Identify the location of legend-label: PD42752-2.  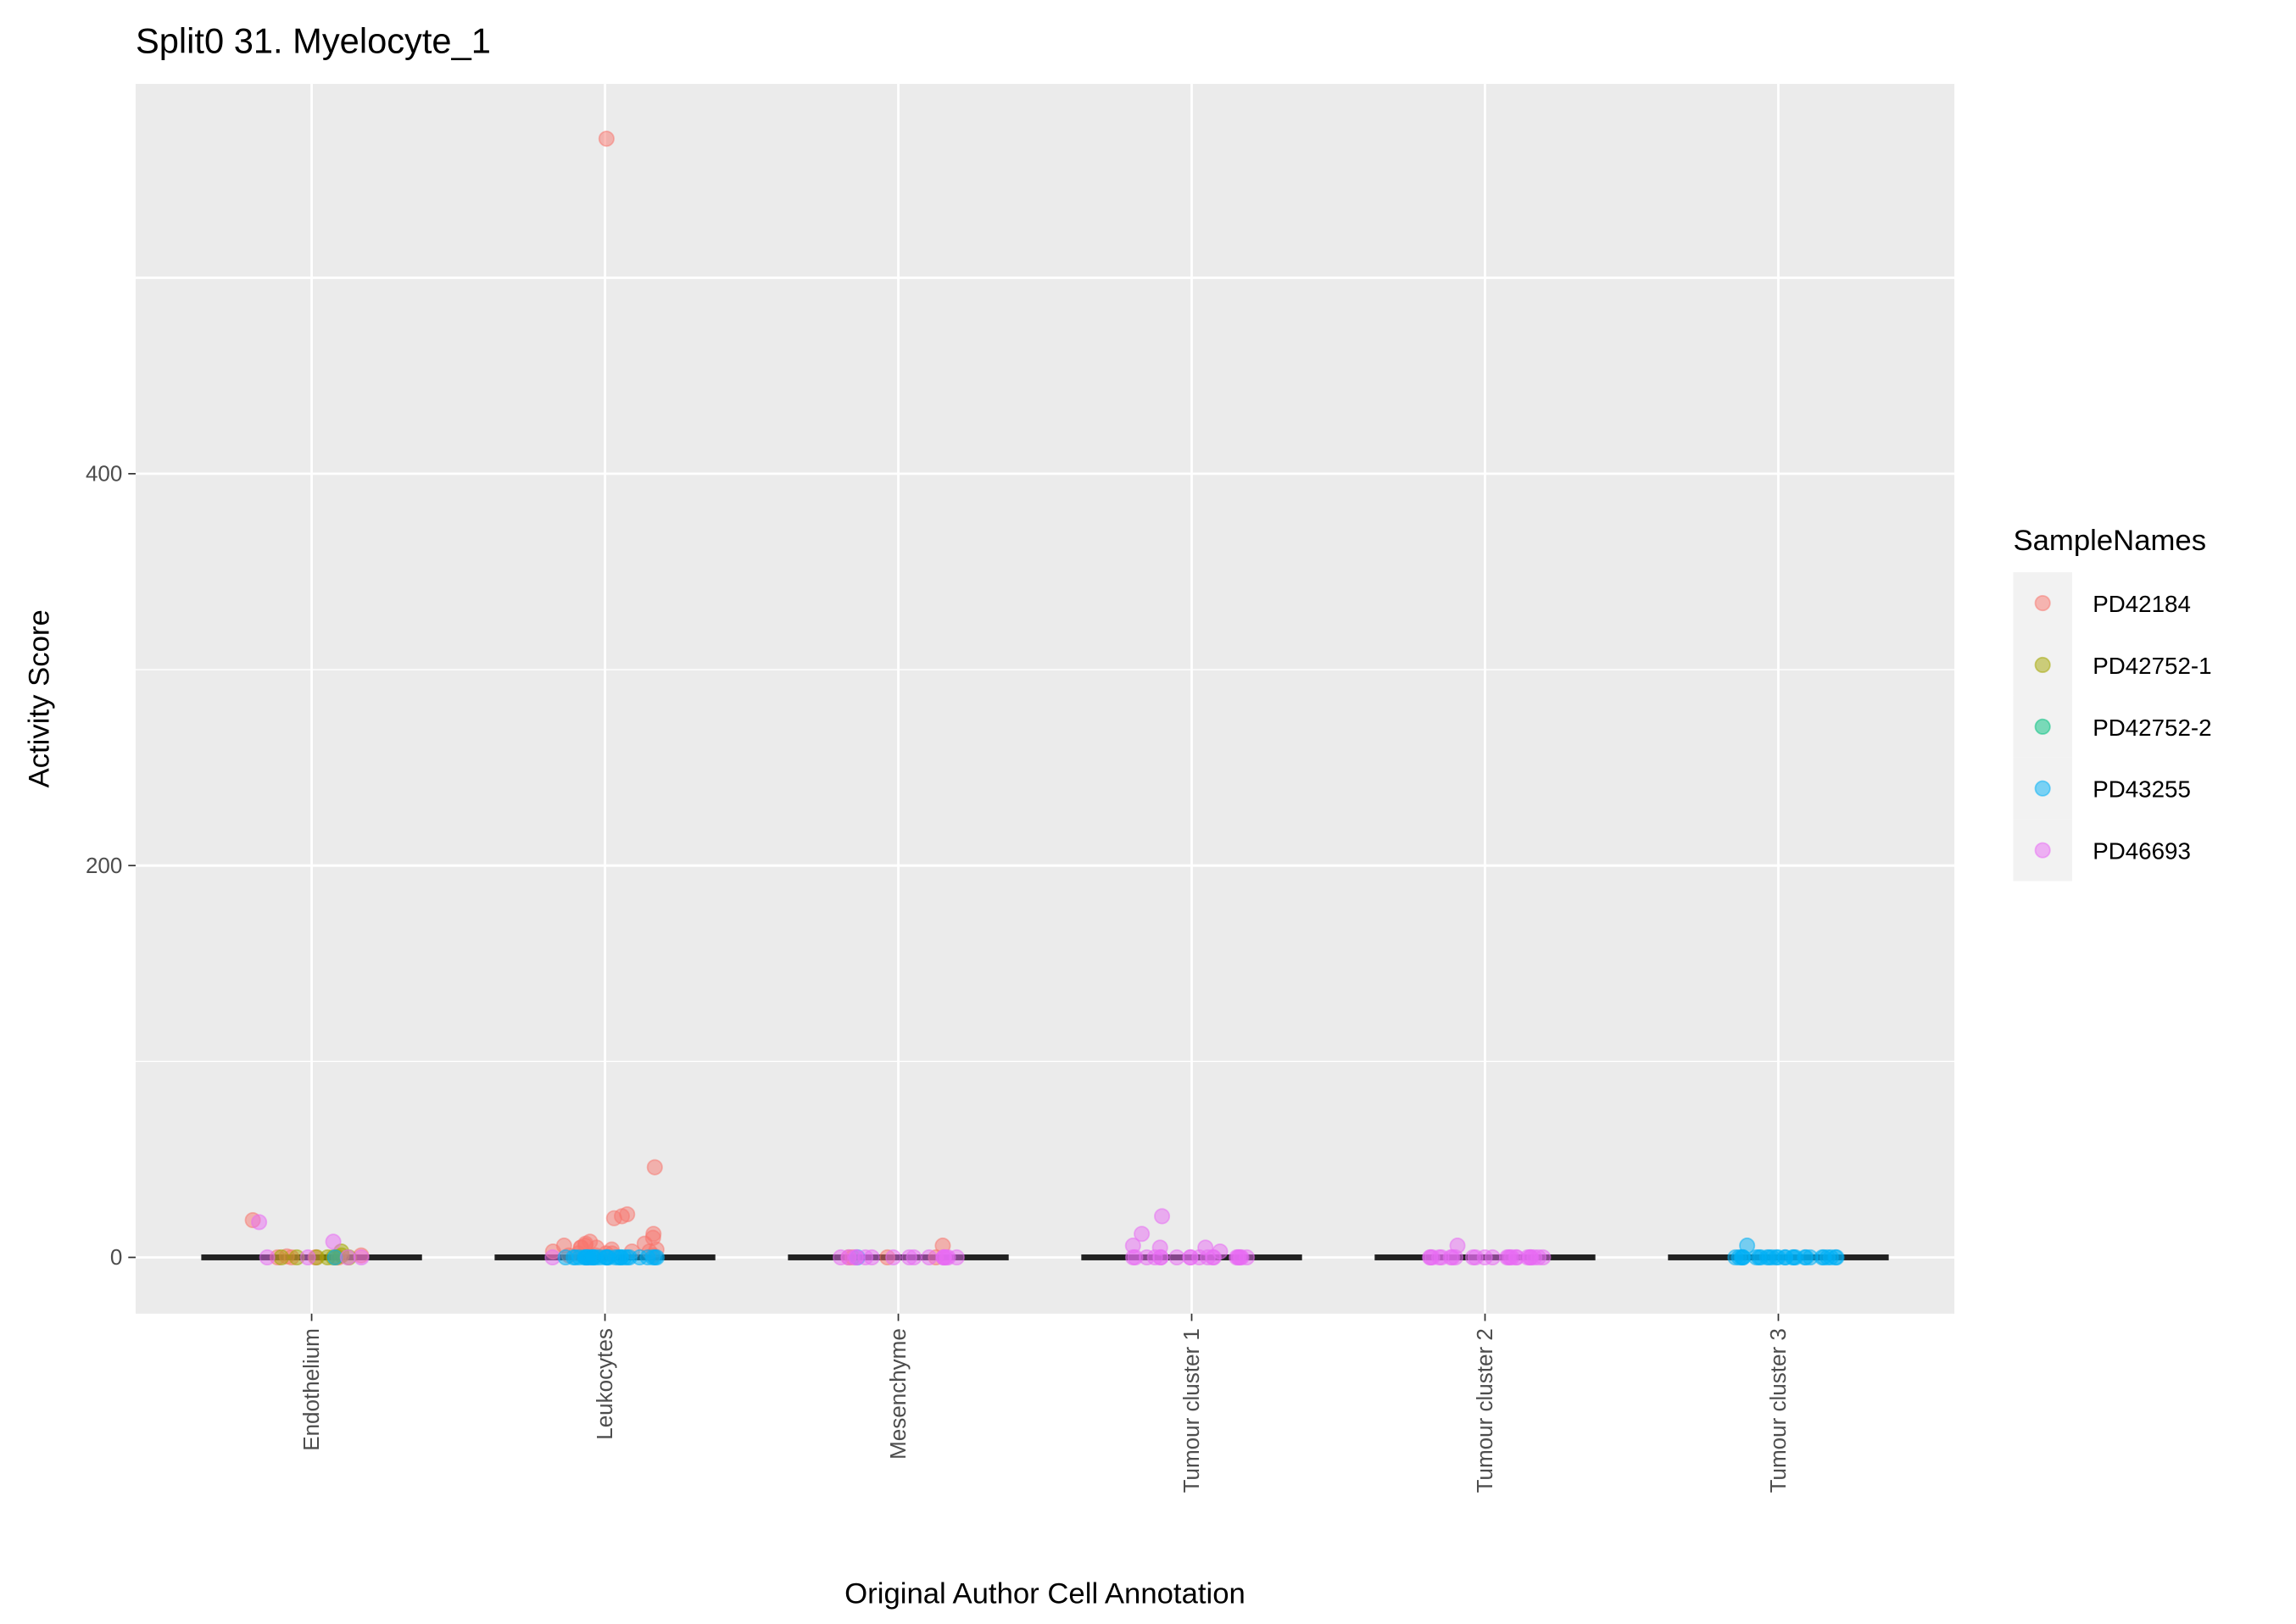
(2152, 728).